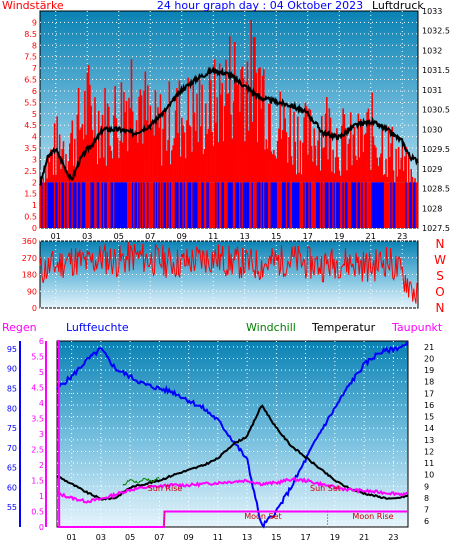  Describe the element at coordinates (34, 182) in the screenshot. I see `wind-tick-label: 2` at that location.